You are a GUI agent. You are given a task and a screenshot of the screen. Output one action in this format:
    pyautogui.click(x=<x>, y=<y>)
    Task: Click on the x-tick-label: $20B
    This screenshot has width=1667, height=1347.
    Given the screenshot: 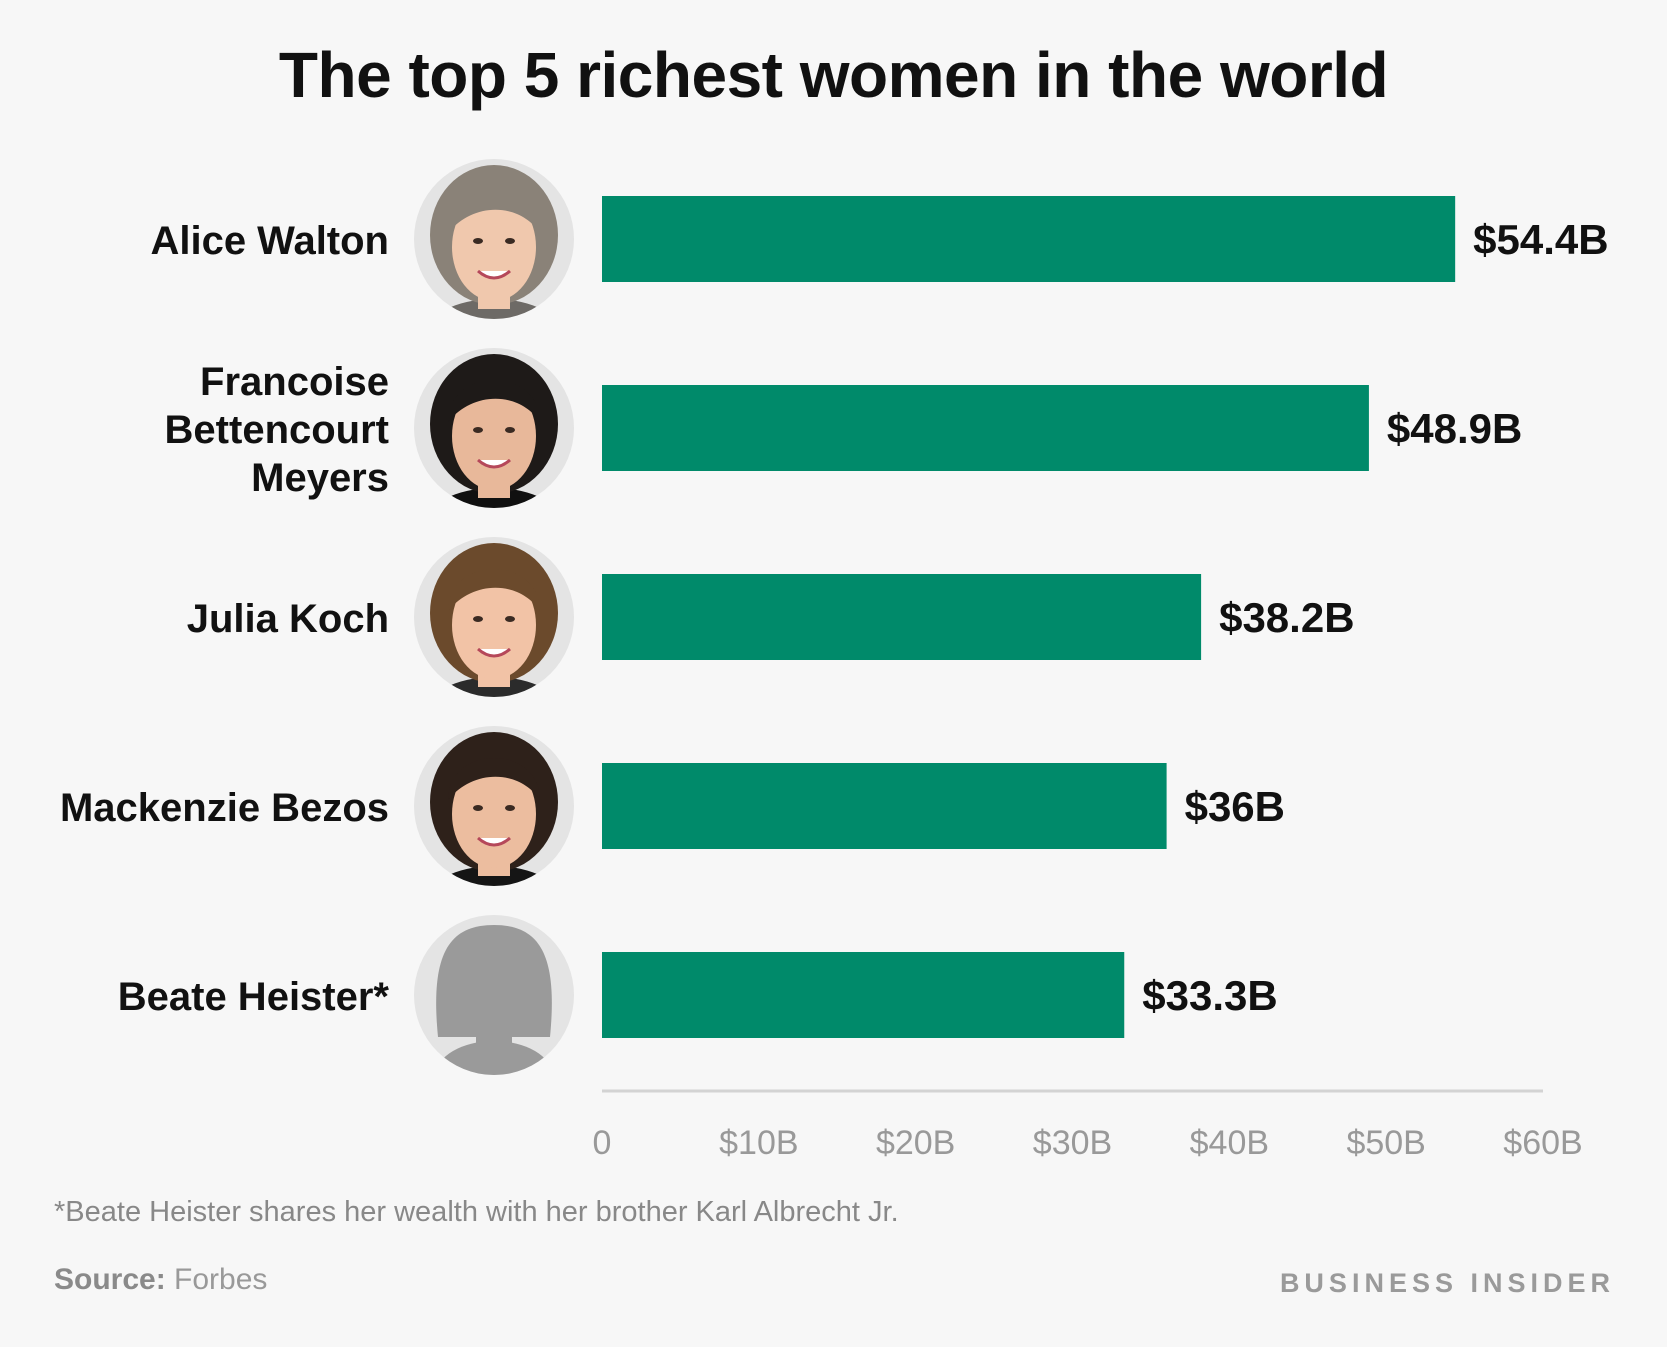 What is the action you would take?
    pyautogui.click(x=915, y=1143)
    